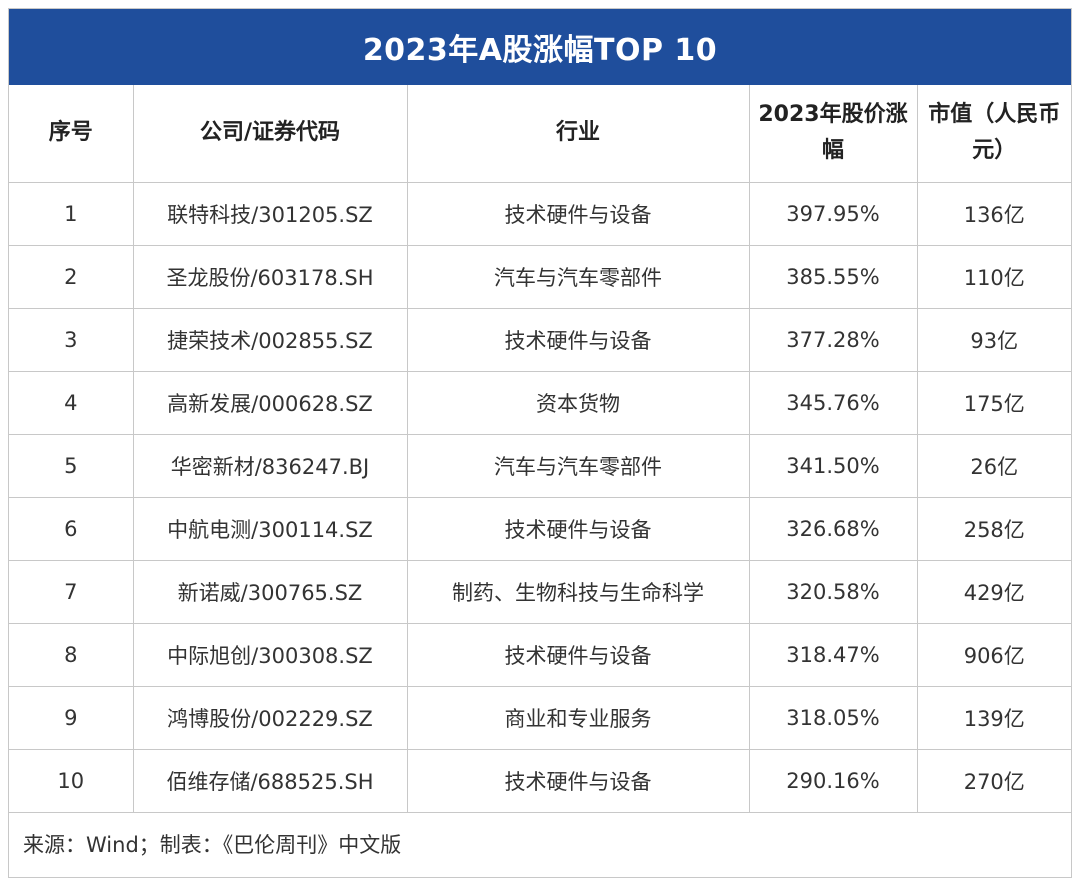 The image size is (1080, 886). What do you see at coordinates (993, 339) in the screenshot?
I see `cell-market-cap: 93亿` at bounding box center [993, 339].